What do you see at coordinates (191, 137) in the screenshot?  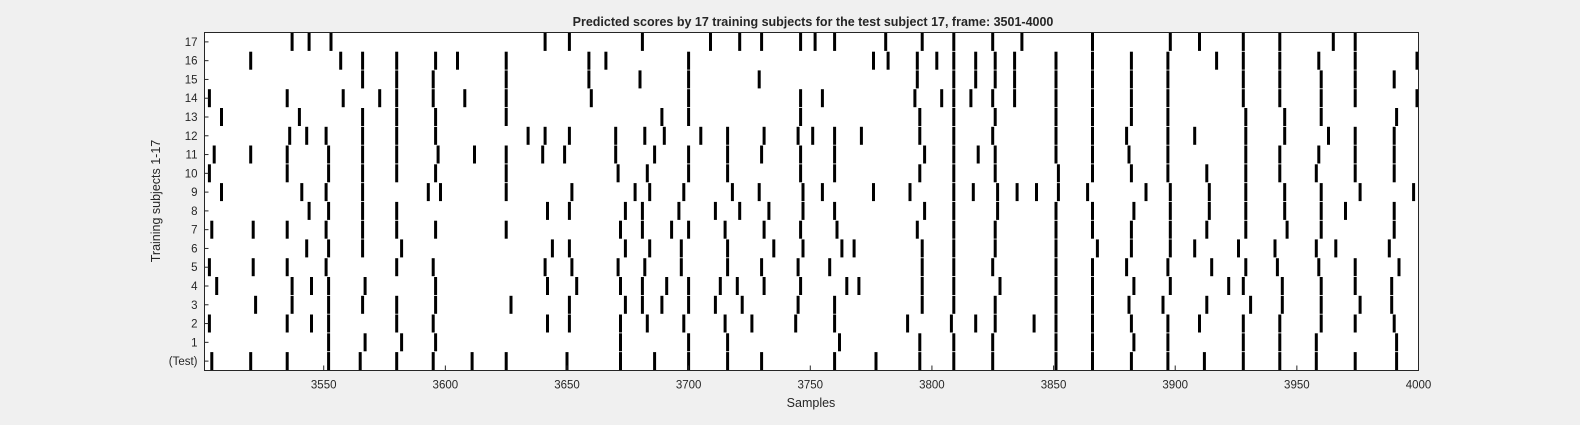 I see `y-tick-label: 12` at bounding box center [191, 137].